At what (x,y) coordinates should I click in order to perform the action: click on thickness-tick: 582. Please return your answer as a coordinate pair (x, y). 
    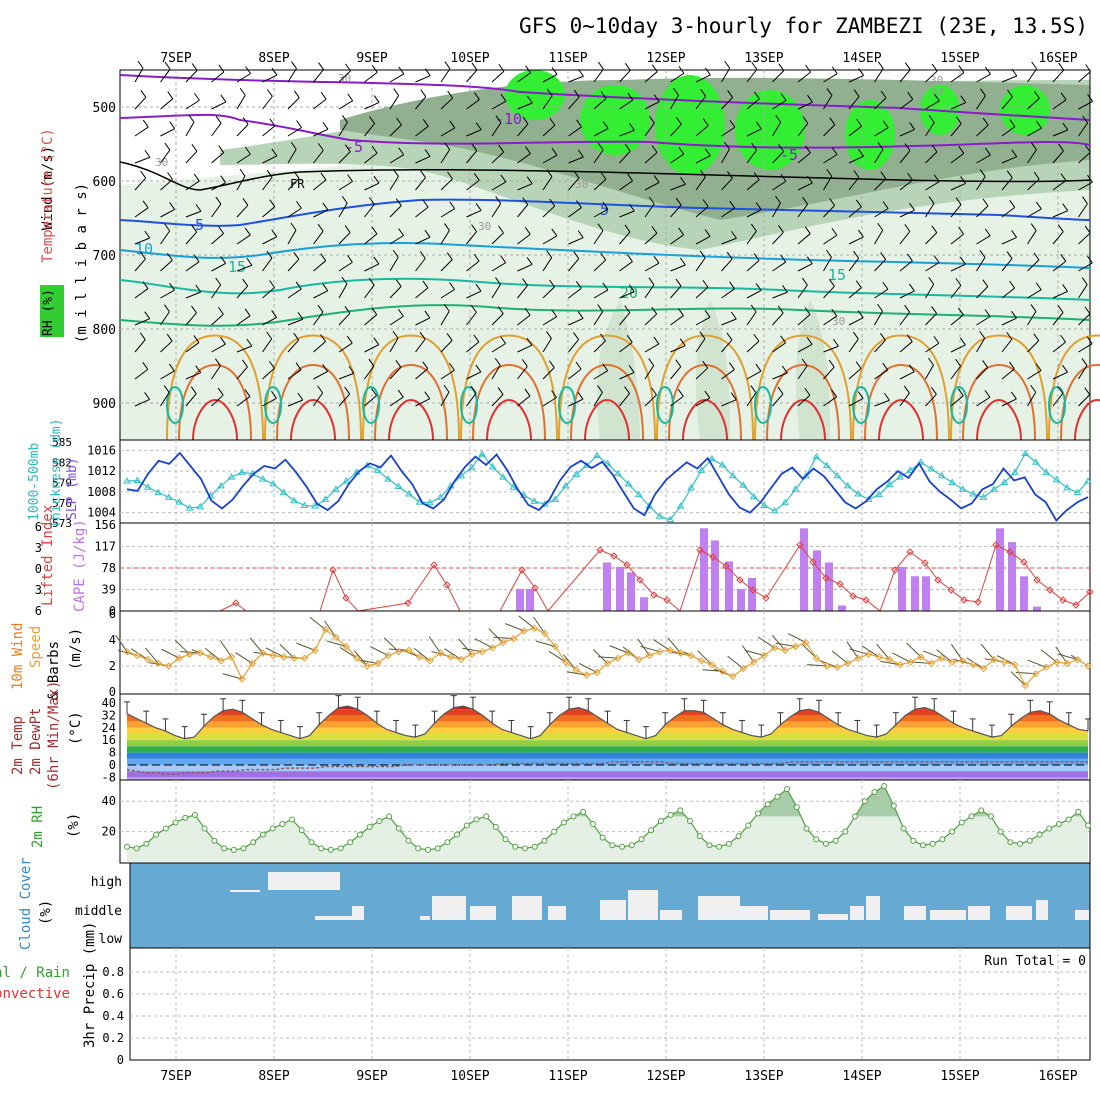
    Looking at the image, I should click on (62, 462).